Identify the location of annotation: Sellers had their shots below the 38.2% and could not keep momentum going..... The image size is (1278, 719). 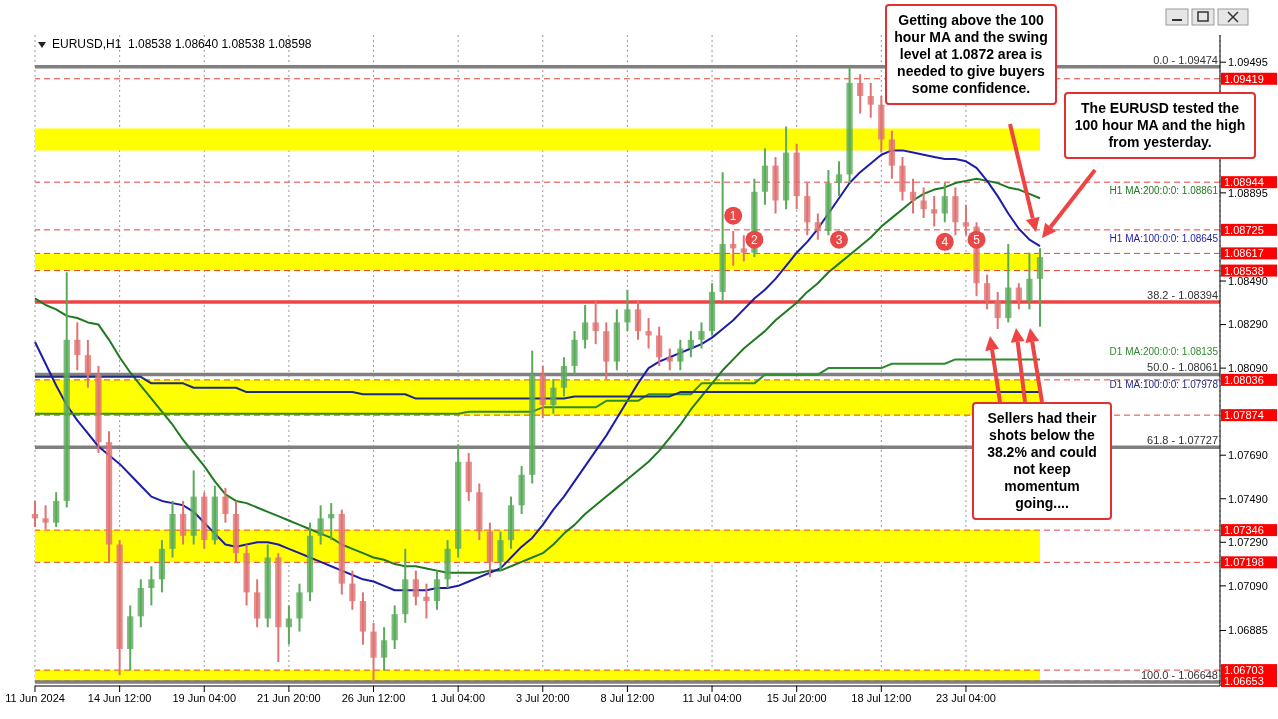
(1042, 461).